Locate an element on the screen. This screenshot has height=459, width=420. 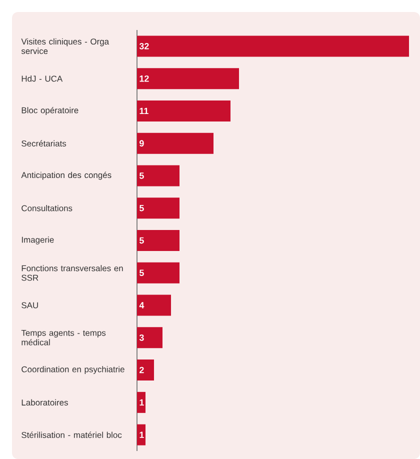
y-tick-label: Secrétariats is located at coordinates (44, 143).